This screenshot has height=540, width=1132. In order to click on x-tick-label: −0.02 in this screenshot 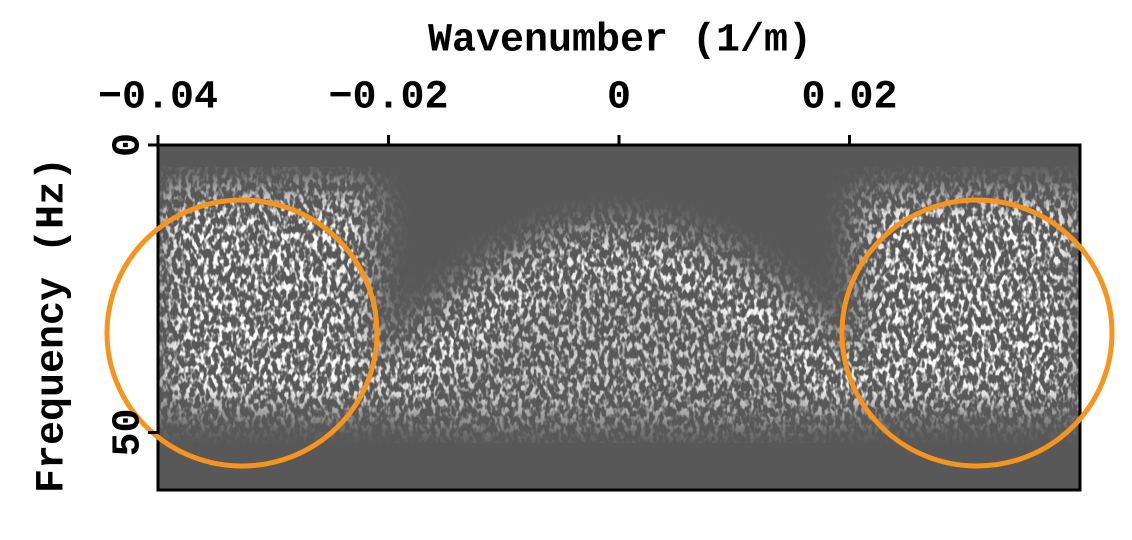, I will do `click(388, 98)`.